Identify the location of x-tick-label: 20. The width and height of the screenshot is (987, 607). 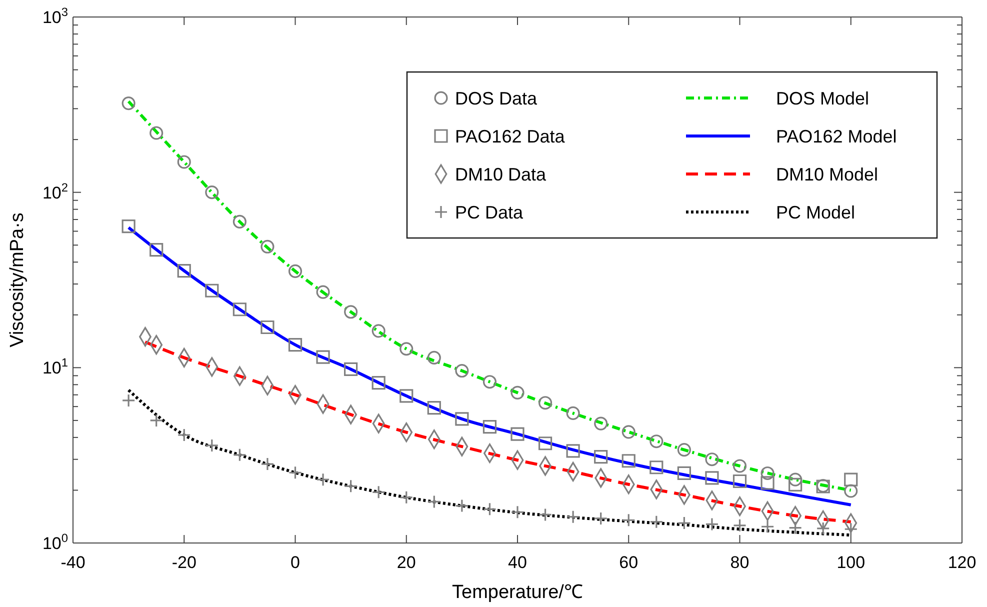
(406, 562).